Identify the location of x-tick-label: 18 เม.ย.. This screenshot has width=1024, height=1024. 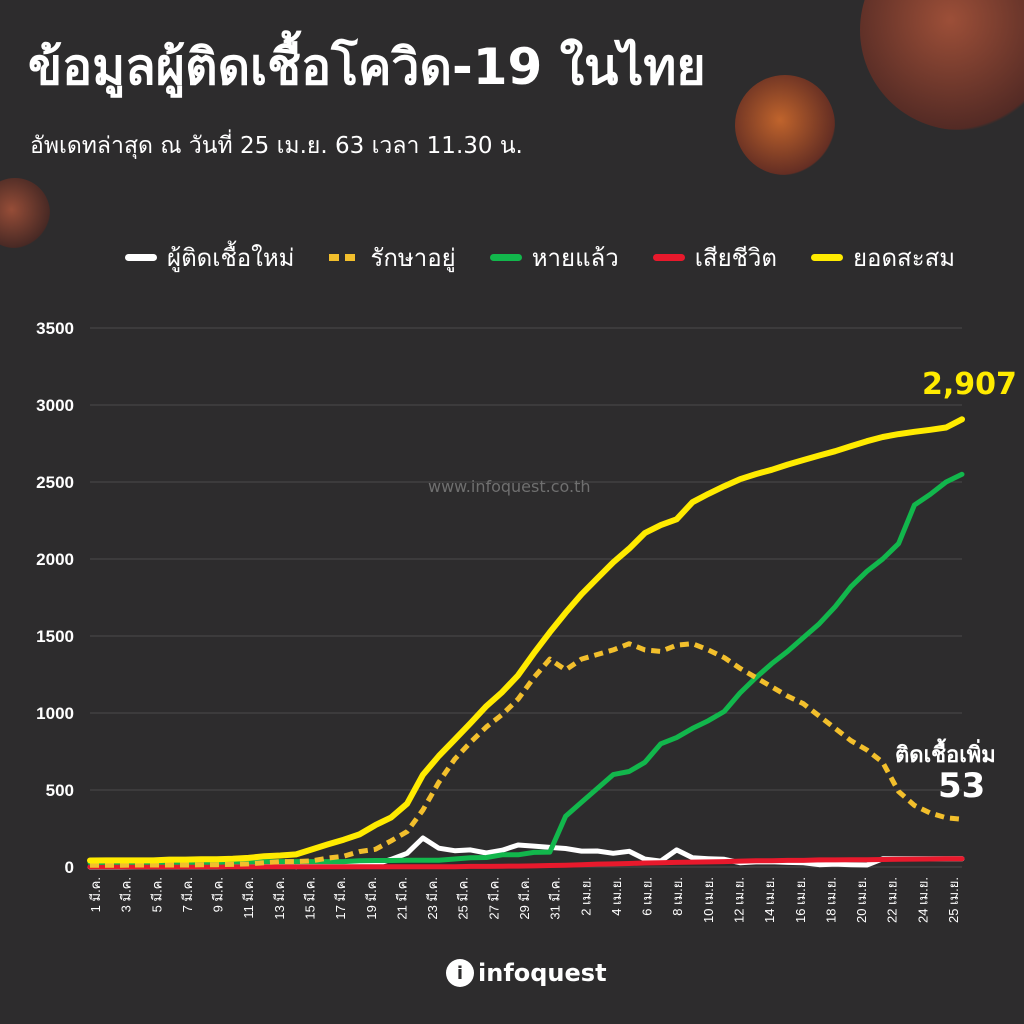
(830, 900).